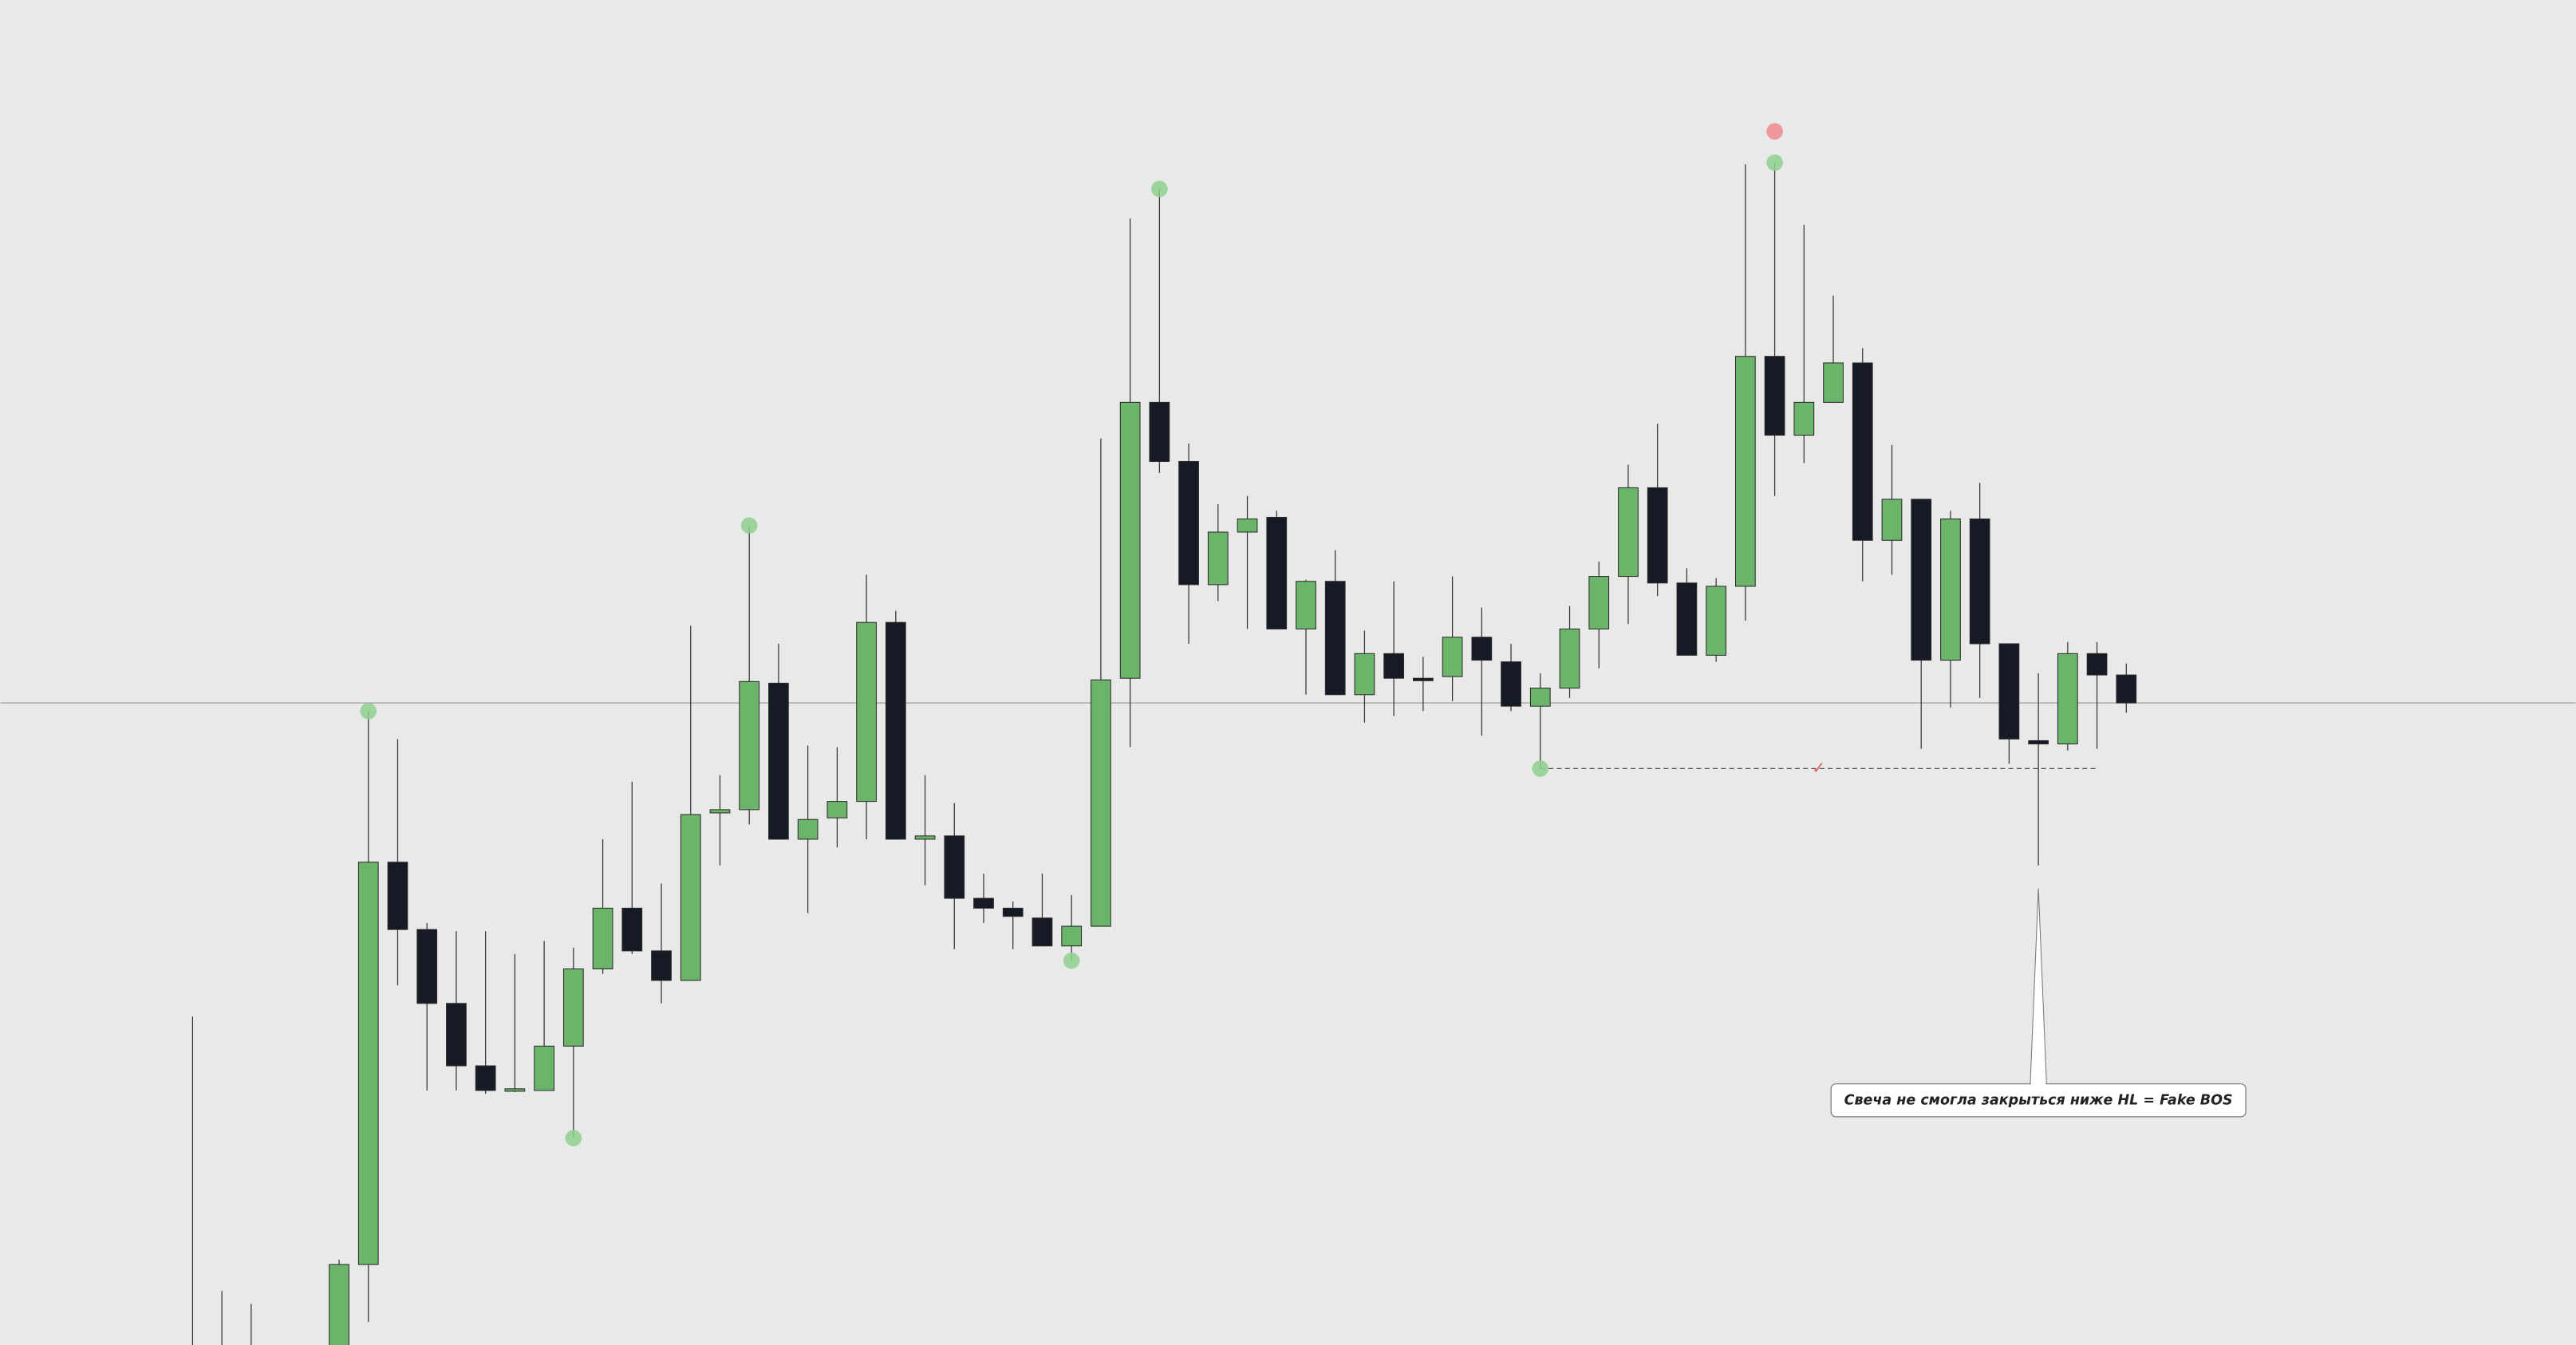 The image size is (2576, 1345). I want to click on hl-check: ✓, so click(1819, 767).